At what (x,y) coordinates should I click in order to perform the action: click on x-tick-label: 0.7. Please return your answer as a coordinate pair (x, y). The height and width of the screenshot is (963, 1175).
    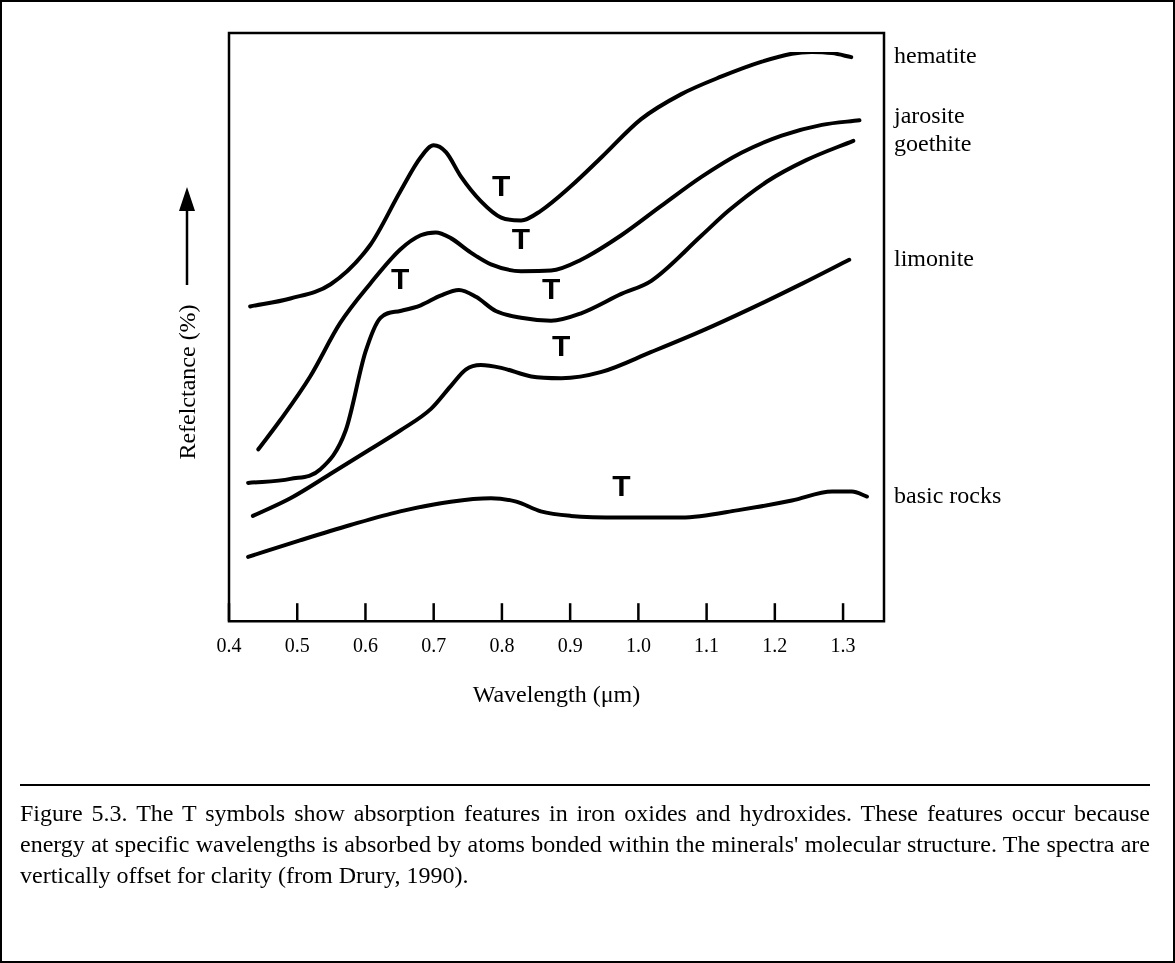
    Looking at the image, I should click on (434, 645).